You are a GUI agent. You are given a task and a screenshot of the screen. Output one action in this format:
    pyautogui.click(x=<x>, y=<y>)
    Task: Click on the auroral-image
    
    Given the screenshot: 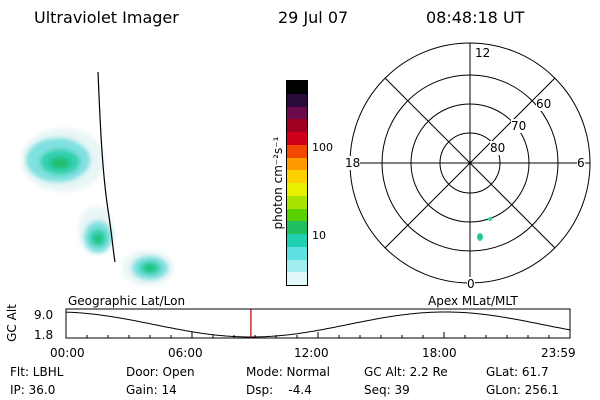 What is the action you would take?
    pyautogui.click(x=97, y=178)
    